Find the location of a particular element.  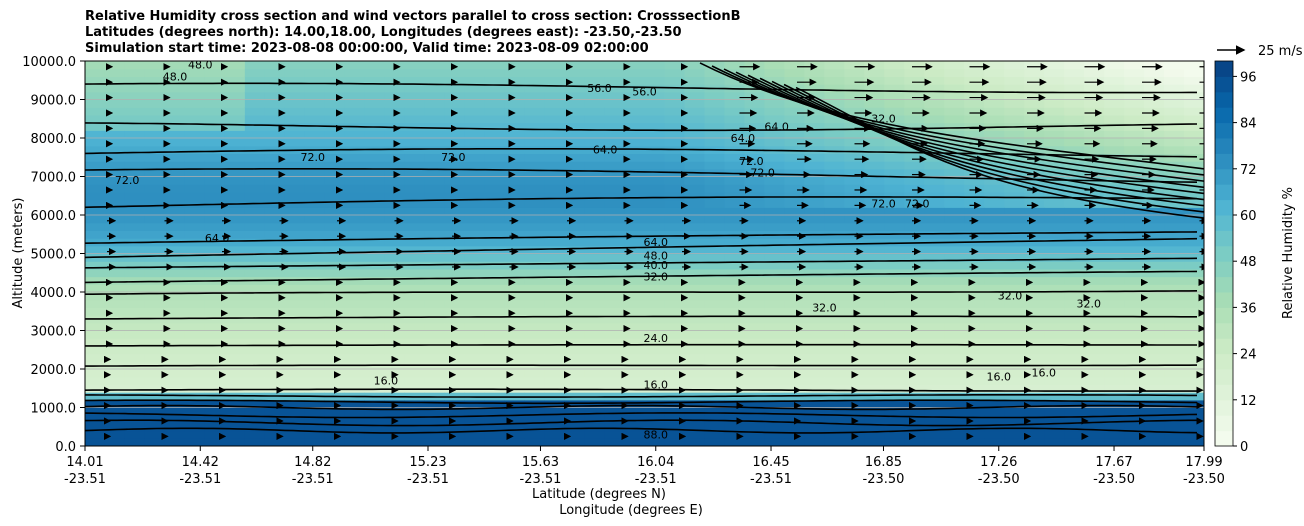

y-tick-label: 8000.0 is located at coordinates (54, 139).